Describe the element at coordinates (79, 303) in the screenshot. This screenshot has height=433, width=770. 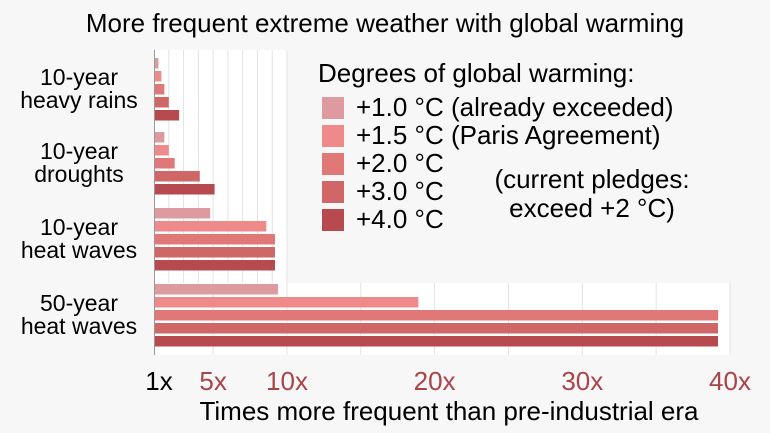
I see `category-label: 50-year` at that location.